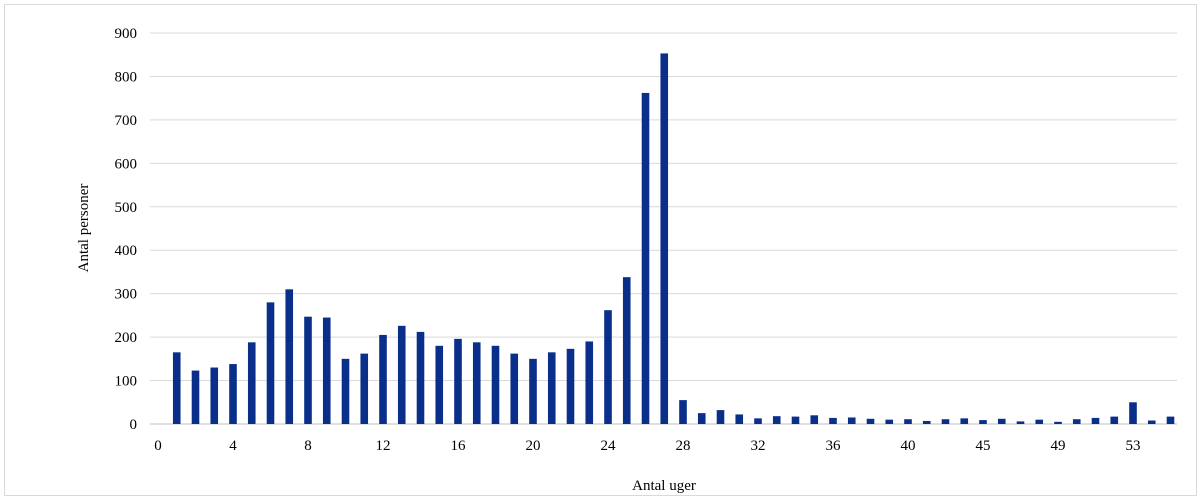 This screenshot has width=1203, height=502. What do you see at coordinates (84, 228) in the screenshot?
I see `y-axis-title: Antal personer` at bounding box center [84, 228].